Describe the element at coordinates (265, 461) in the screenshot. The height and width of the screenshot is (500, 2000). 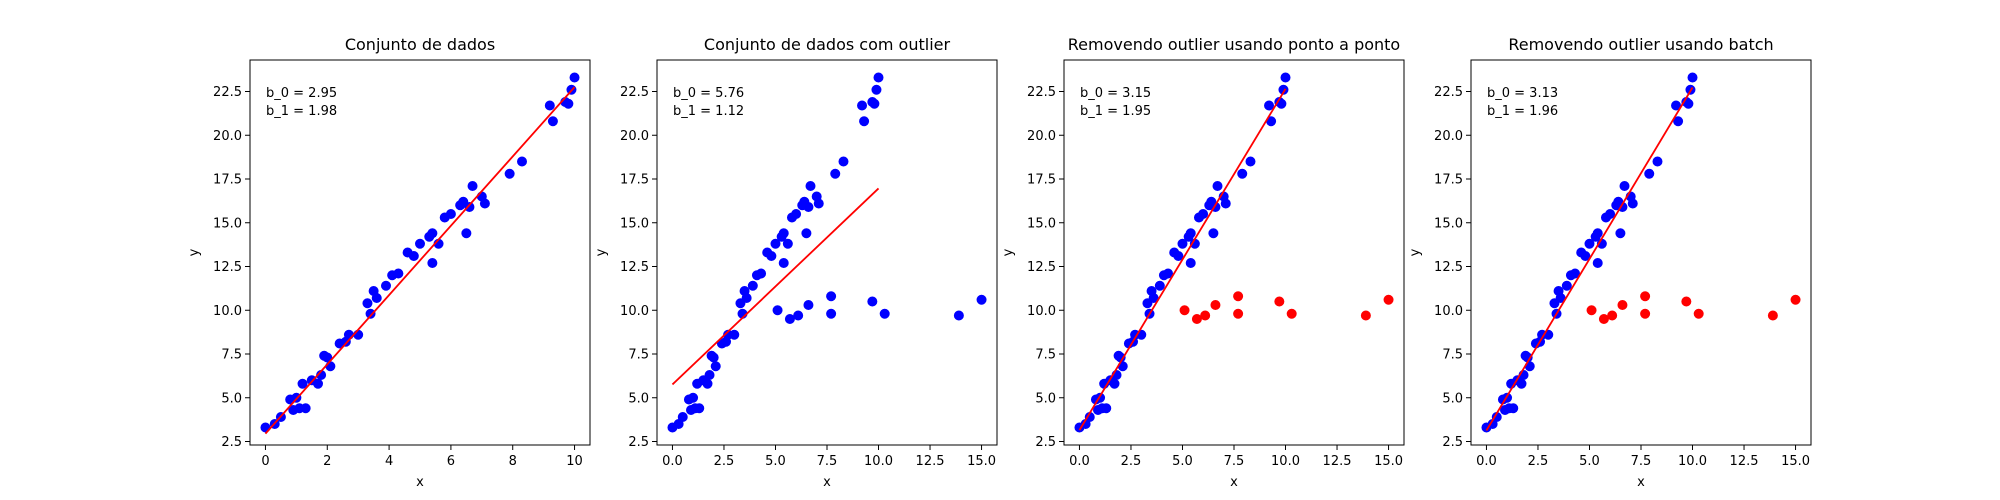
I see `x-tick-label: 0` at that location.